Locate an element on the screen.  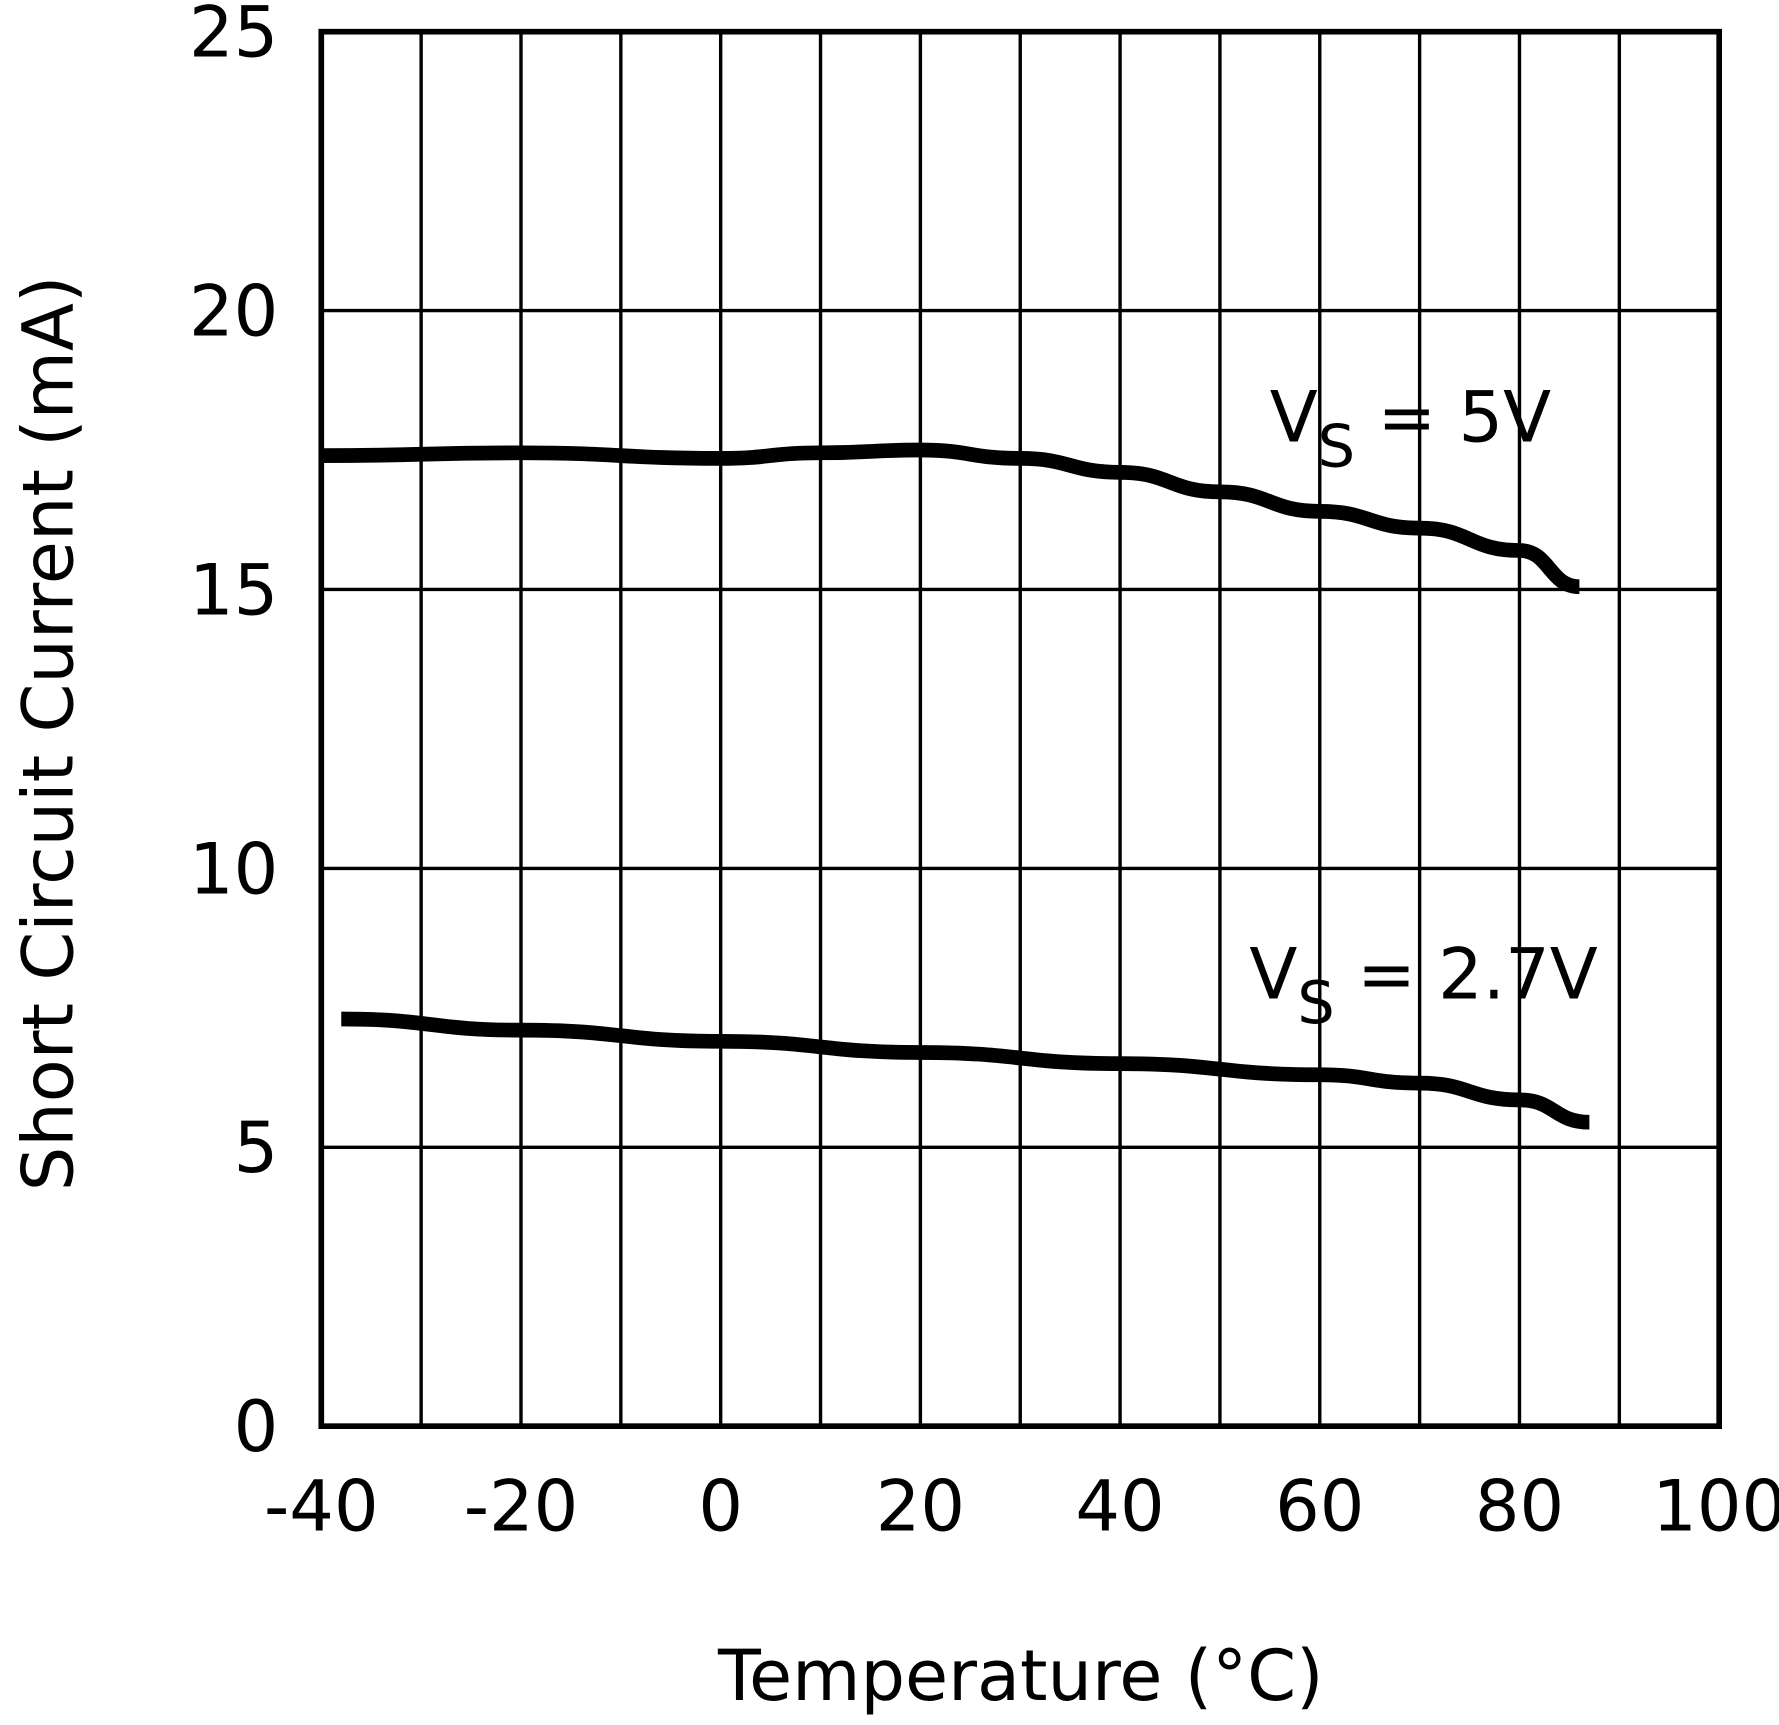
x-tick-label: 20 is located at coordinates (920, 1506).